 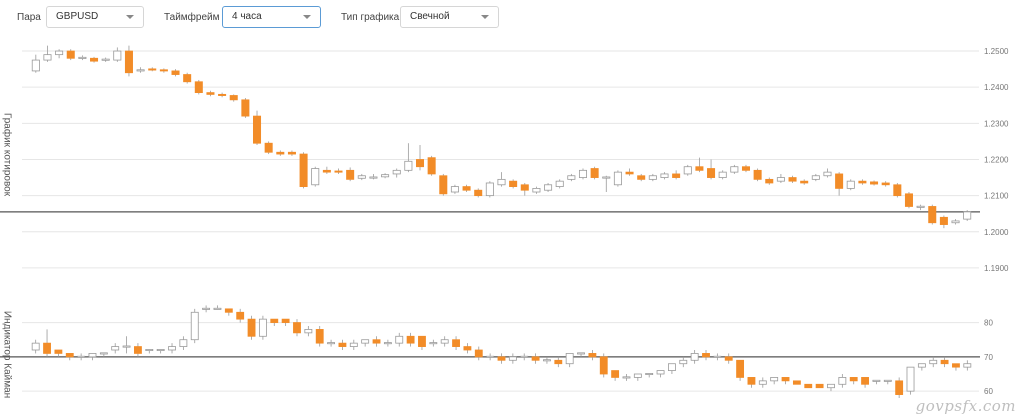 I want to click on y-tick-label: 60, so click(x=988, y=391).